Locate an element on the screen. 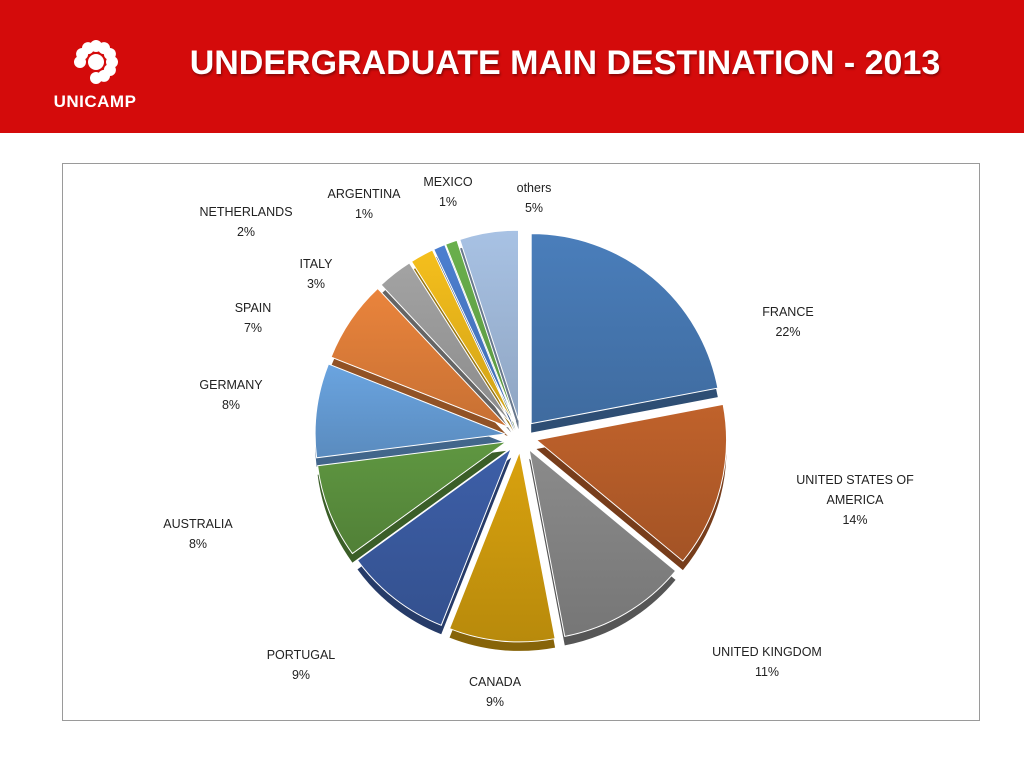  logo-text: UNICAMP is located at coordinates (95, 101).